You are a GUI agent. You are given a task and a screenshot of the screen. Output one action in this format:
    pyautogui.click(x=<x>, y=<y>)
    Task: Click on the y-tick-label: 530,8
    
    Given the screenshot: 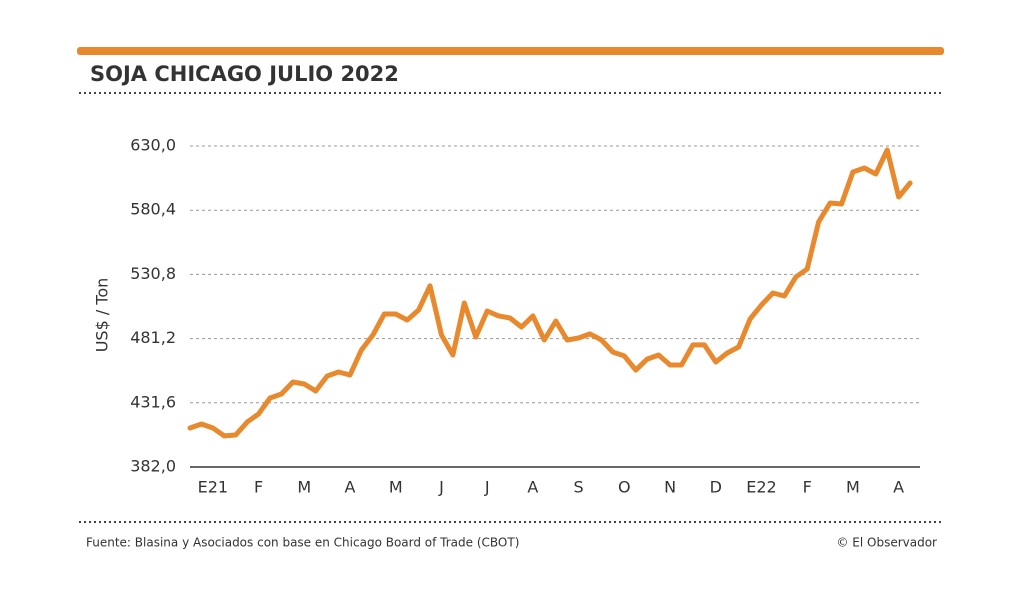 What is the action you would take?
    pyautogui.click(x=153, y=273)
    